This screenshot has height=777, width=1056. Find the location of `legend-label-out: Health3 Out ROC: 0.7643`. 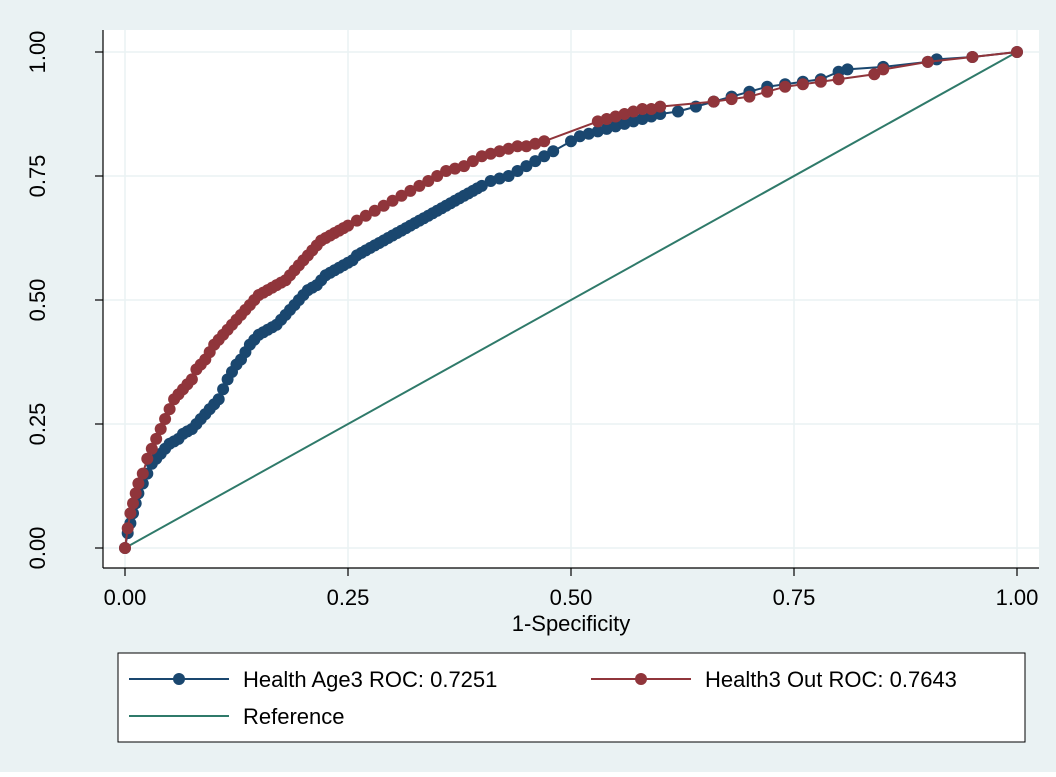

legend-label-out: Health3 Out ROC: 0.7643 is located at coordinates (831, 679).